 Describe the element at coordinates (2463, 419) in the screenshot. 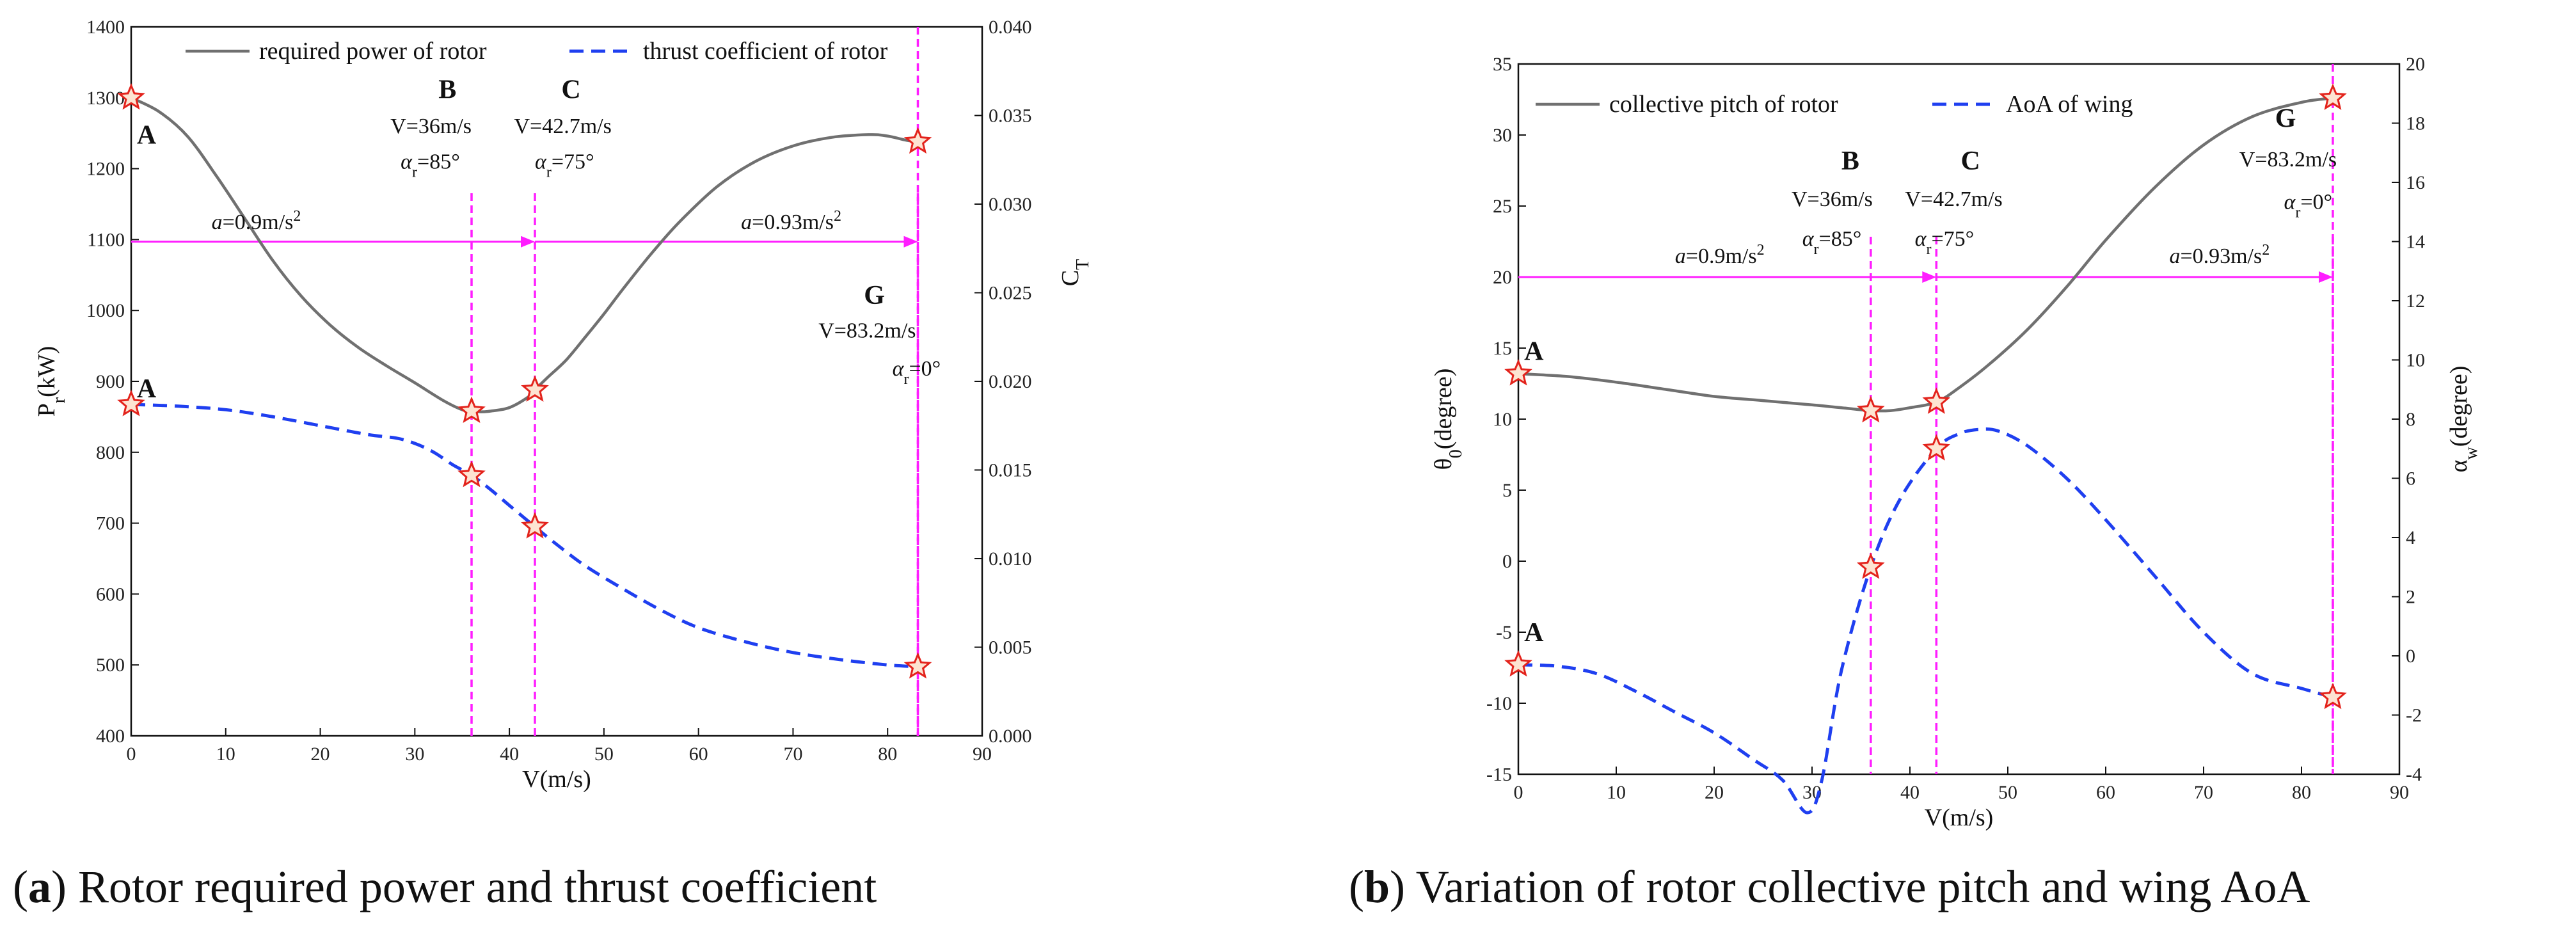

I see `y2-axis-label: αw(degree)` at that location.